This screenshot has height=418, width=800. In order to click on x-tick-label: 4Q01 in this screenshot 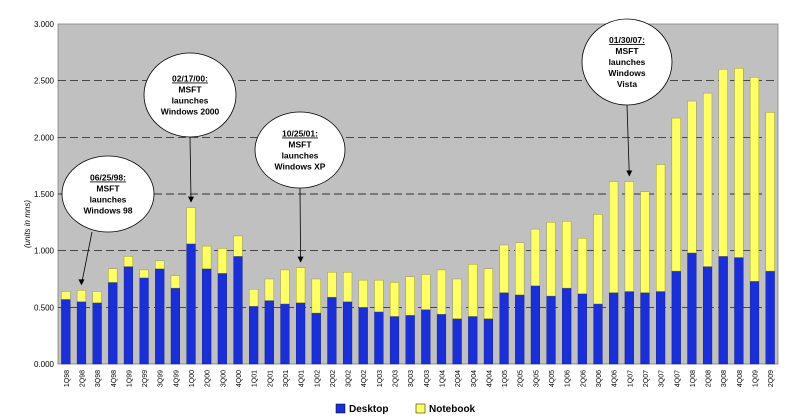, I will do `click(302, 378)`.